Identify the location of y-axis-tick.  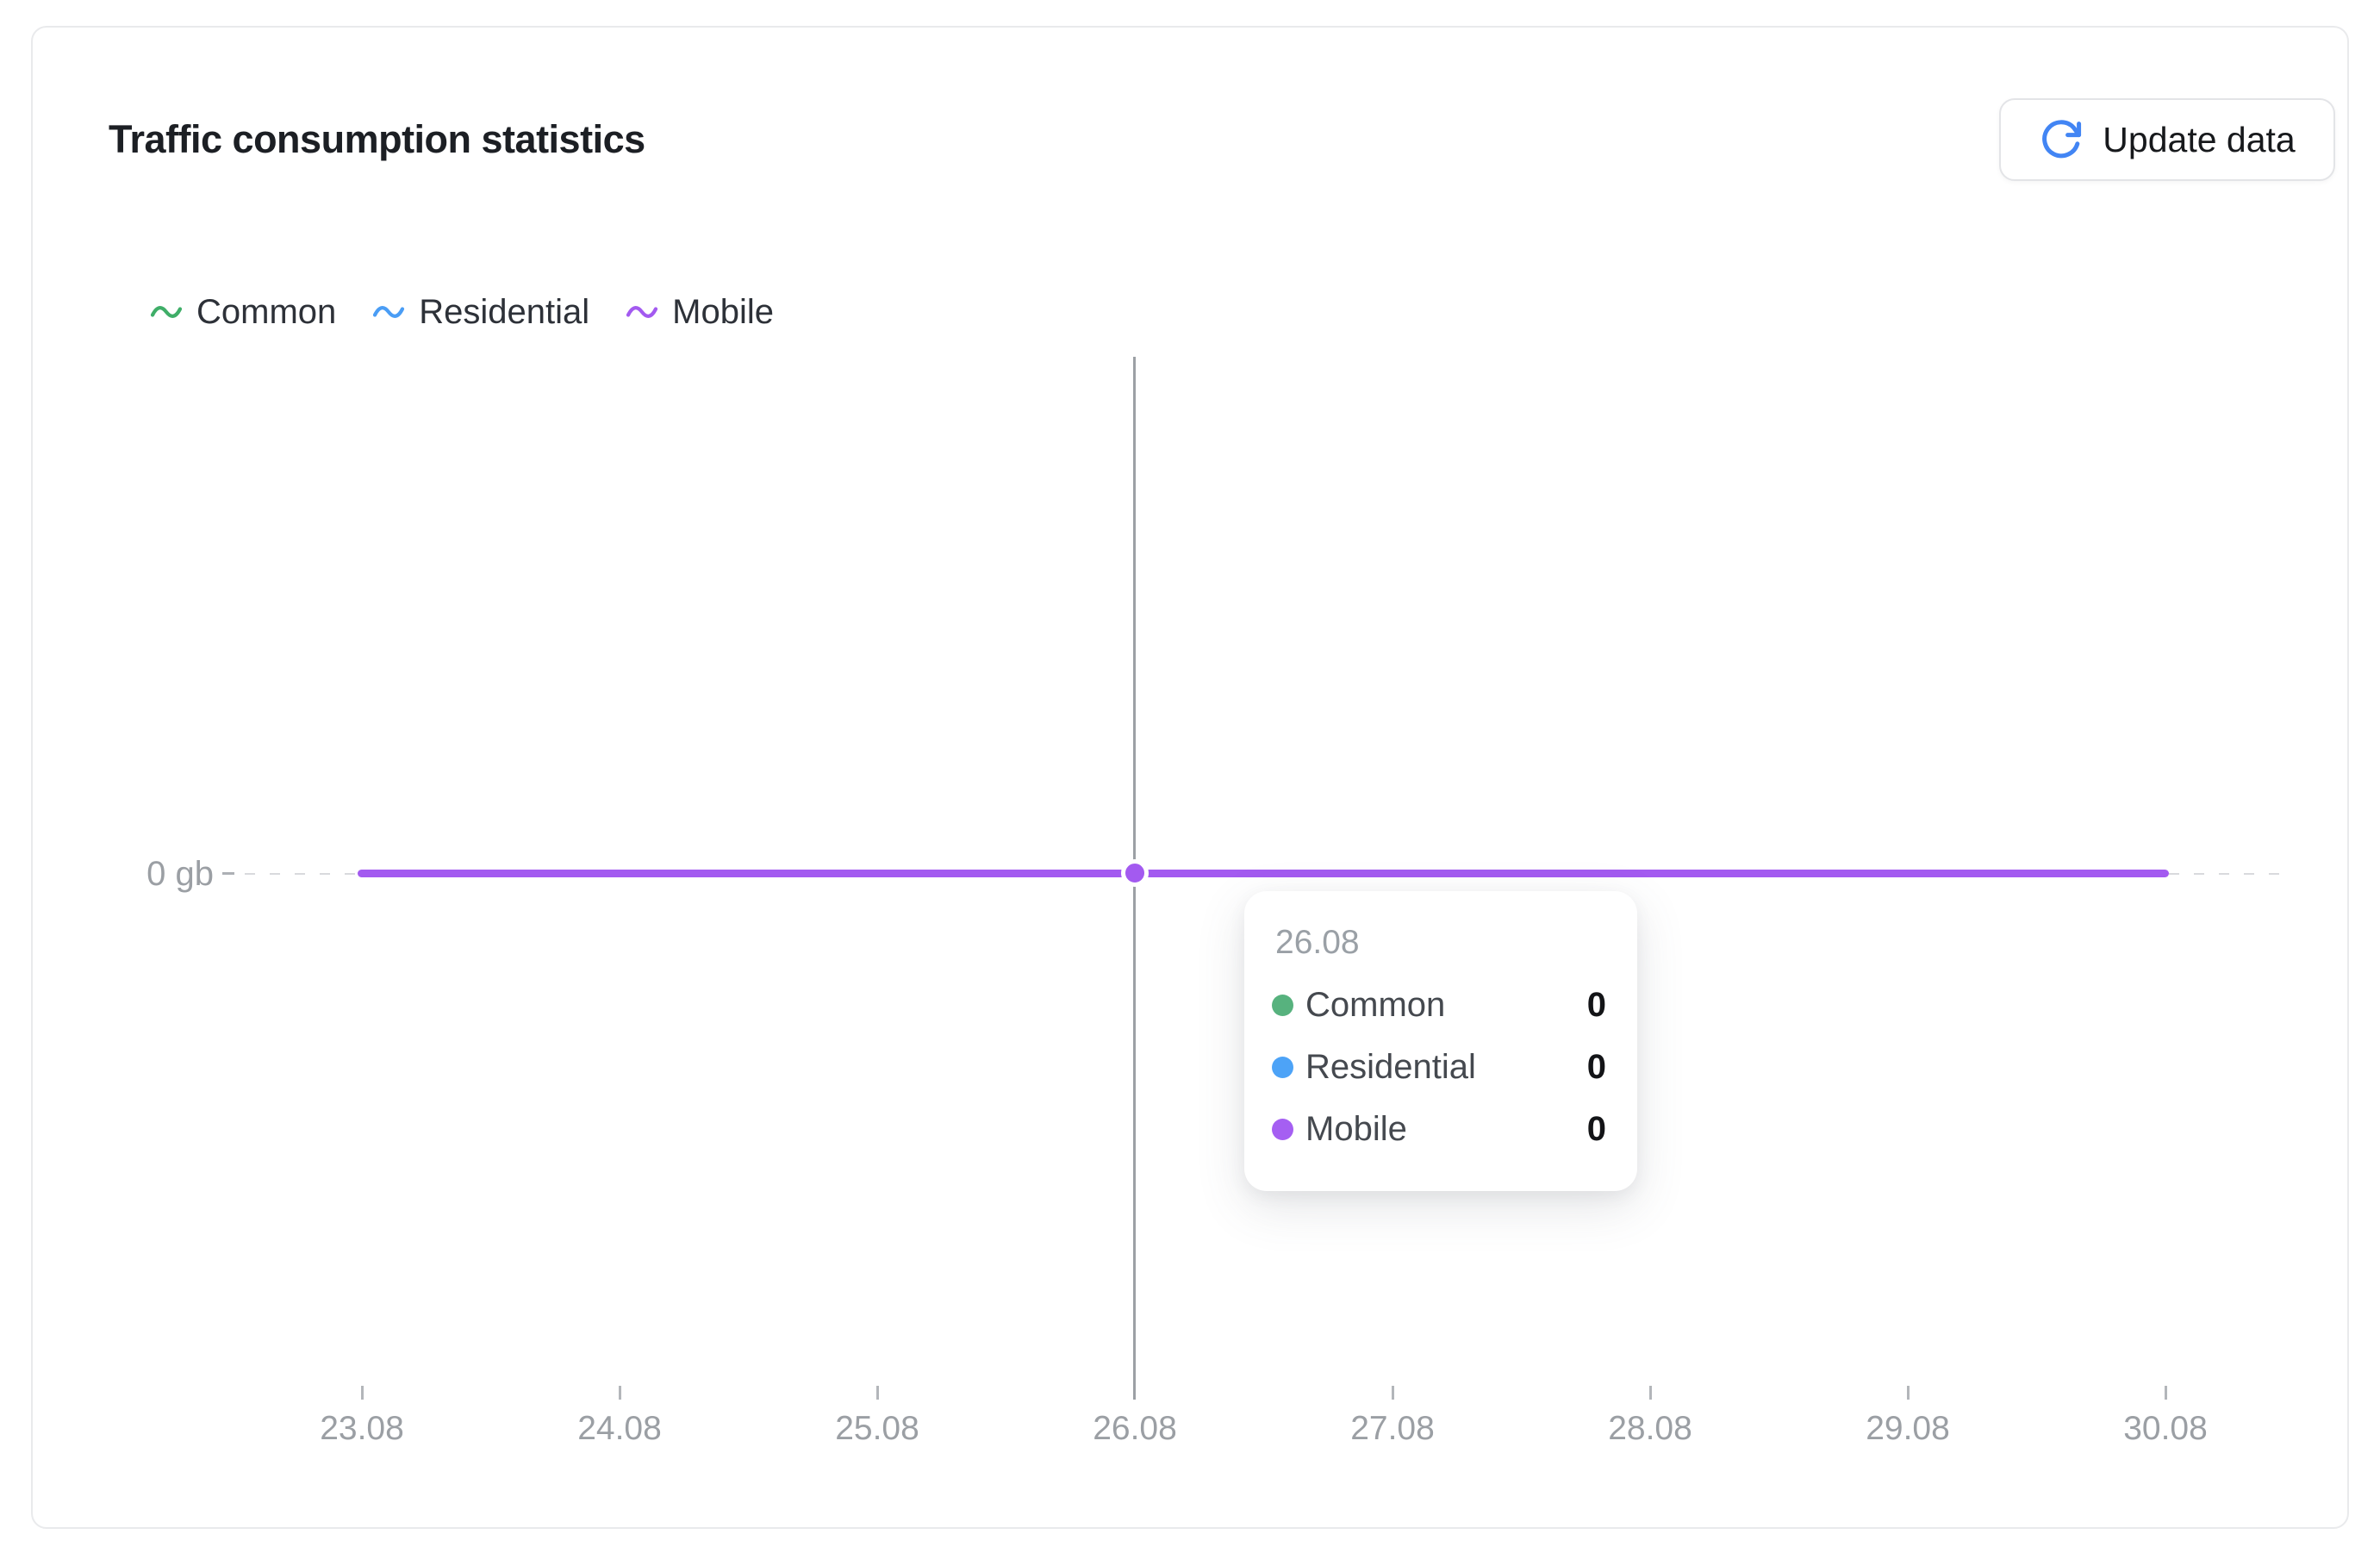
(228, 873).